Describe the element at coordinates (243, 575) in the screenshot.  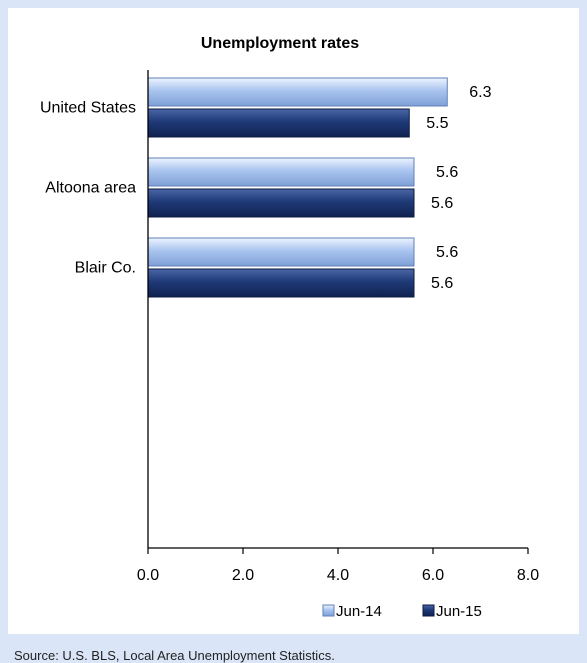
I see `x-tick-label: 2.0` at that location.